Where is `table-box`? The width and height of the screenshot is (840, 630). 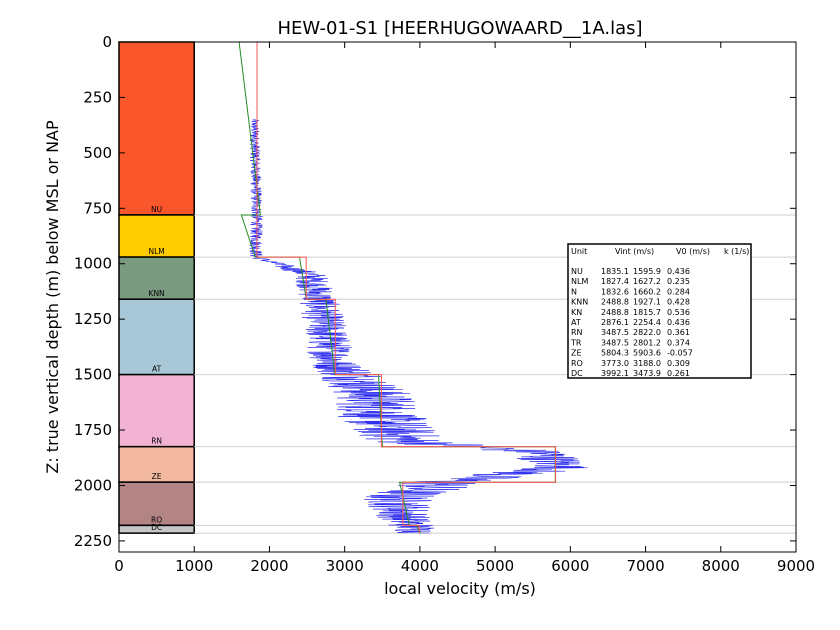
table-box is located at coordinates (659, 311).